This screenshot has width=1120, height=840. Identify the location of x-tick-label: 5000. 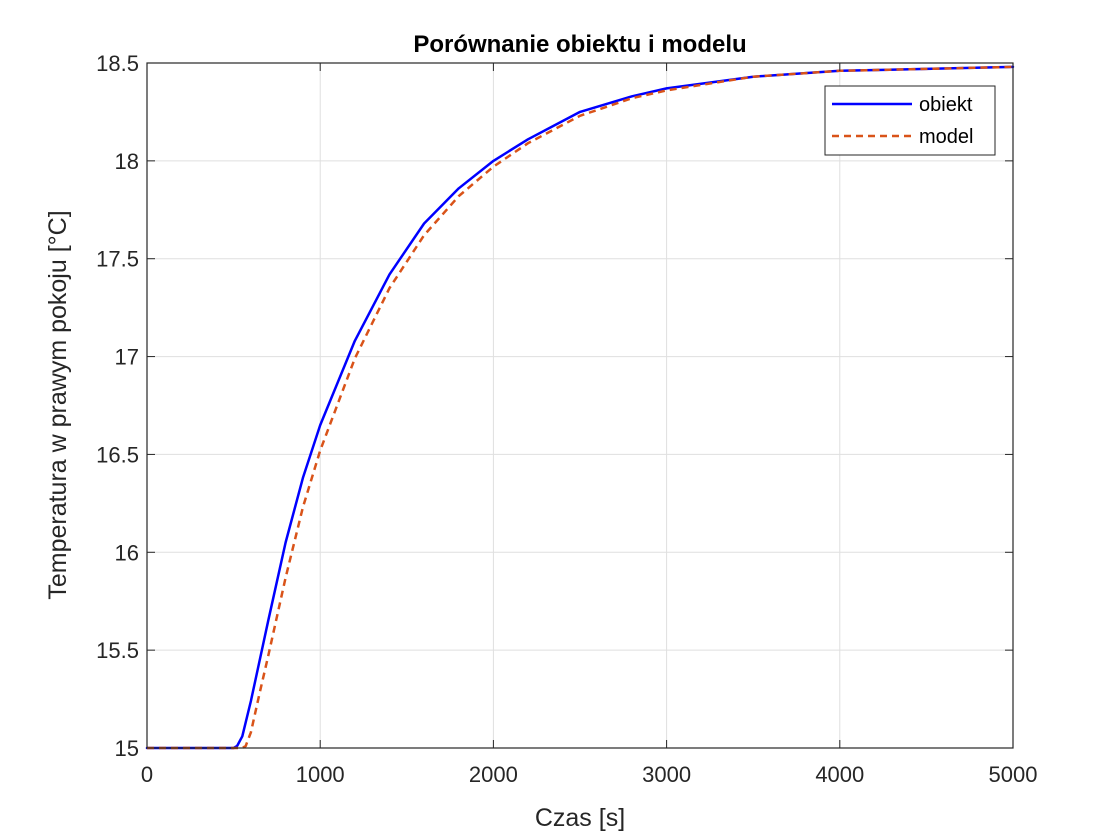
(1013, 774).